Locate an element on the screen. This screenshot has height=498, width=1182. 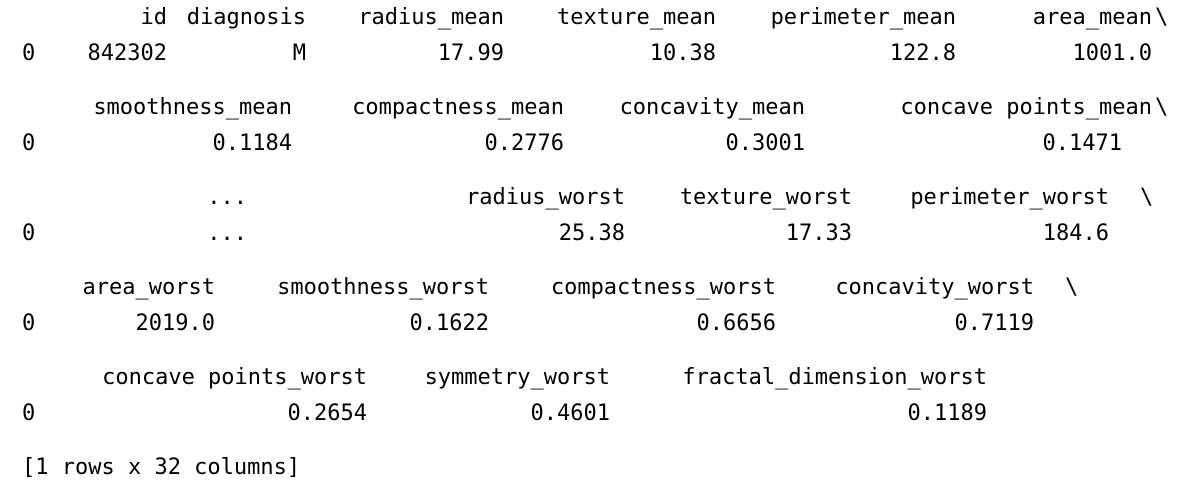
cell-value: 0.6656 is located at coordinates (736, 323).